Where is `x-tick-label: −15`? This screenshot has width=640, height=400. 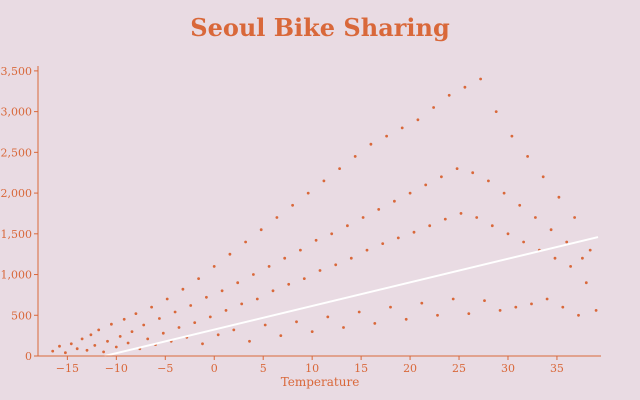 x-tick-label: −15 is located at coordinates (67, 368).